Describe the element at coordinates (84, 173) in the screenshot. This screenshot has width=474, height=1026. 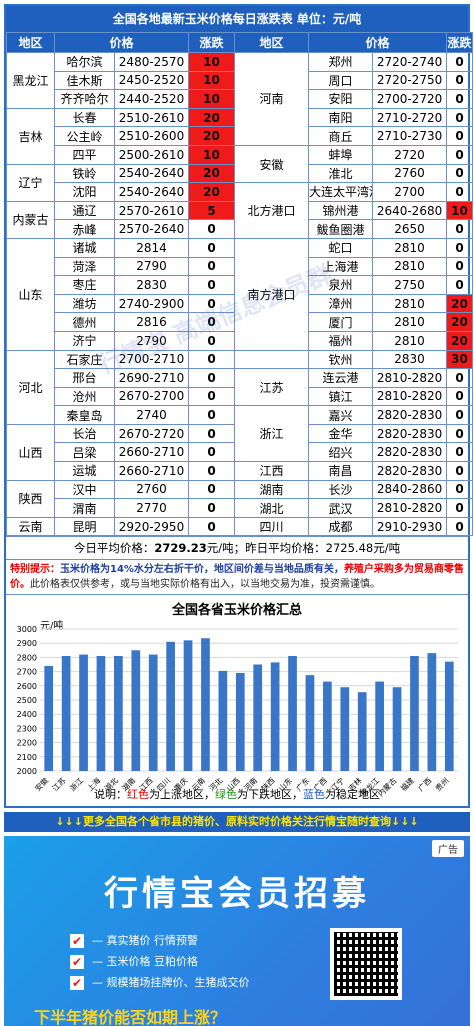
I see `city-cell: 铁岭` at that location.